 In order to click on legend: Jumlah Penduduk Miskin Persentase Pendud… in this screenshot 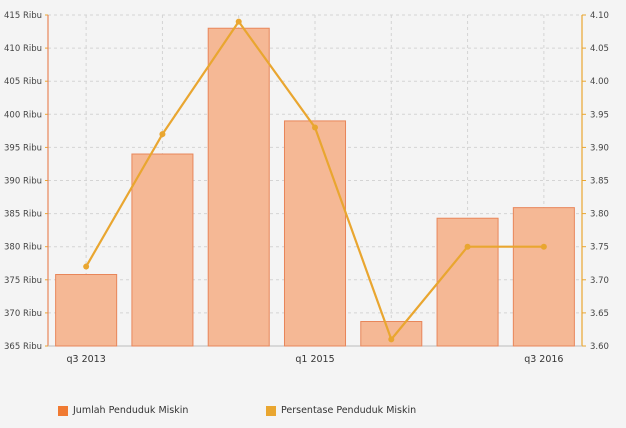, I will do `click(338, 413)`.